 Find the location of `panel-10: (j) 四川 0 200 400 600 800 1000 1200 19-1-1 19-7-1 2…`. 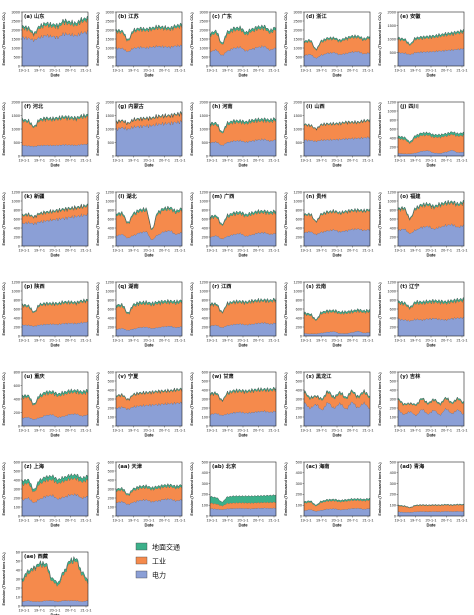

panel-10: (j) 四川 0 200 400 600 800 1000 1200 19-1-1 19-7-1 2… is located at coordinates (422, 133).